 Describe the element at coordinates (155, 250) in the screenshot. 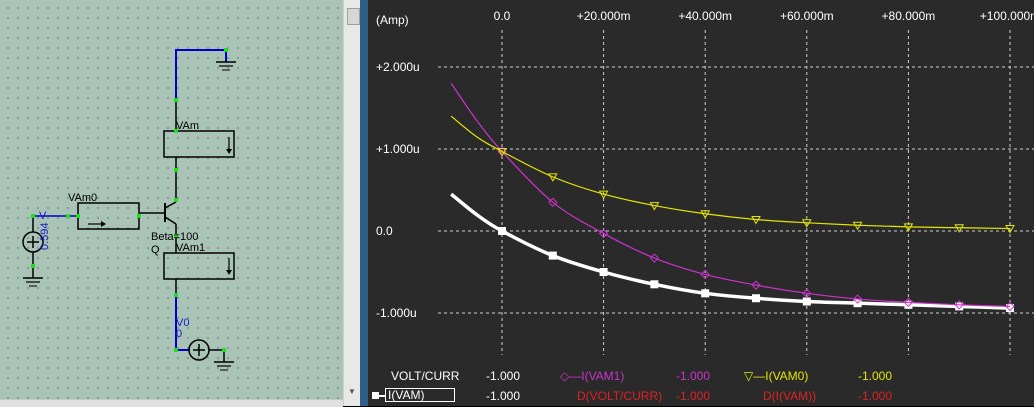

I see `label-q: Q` at that location.